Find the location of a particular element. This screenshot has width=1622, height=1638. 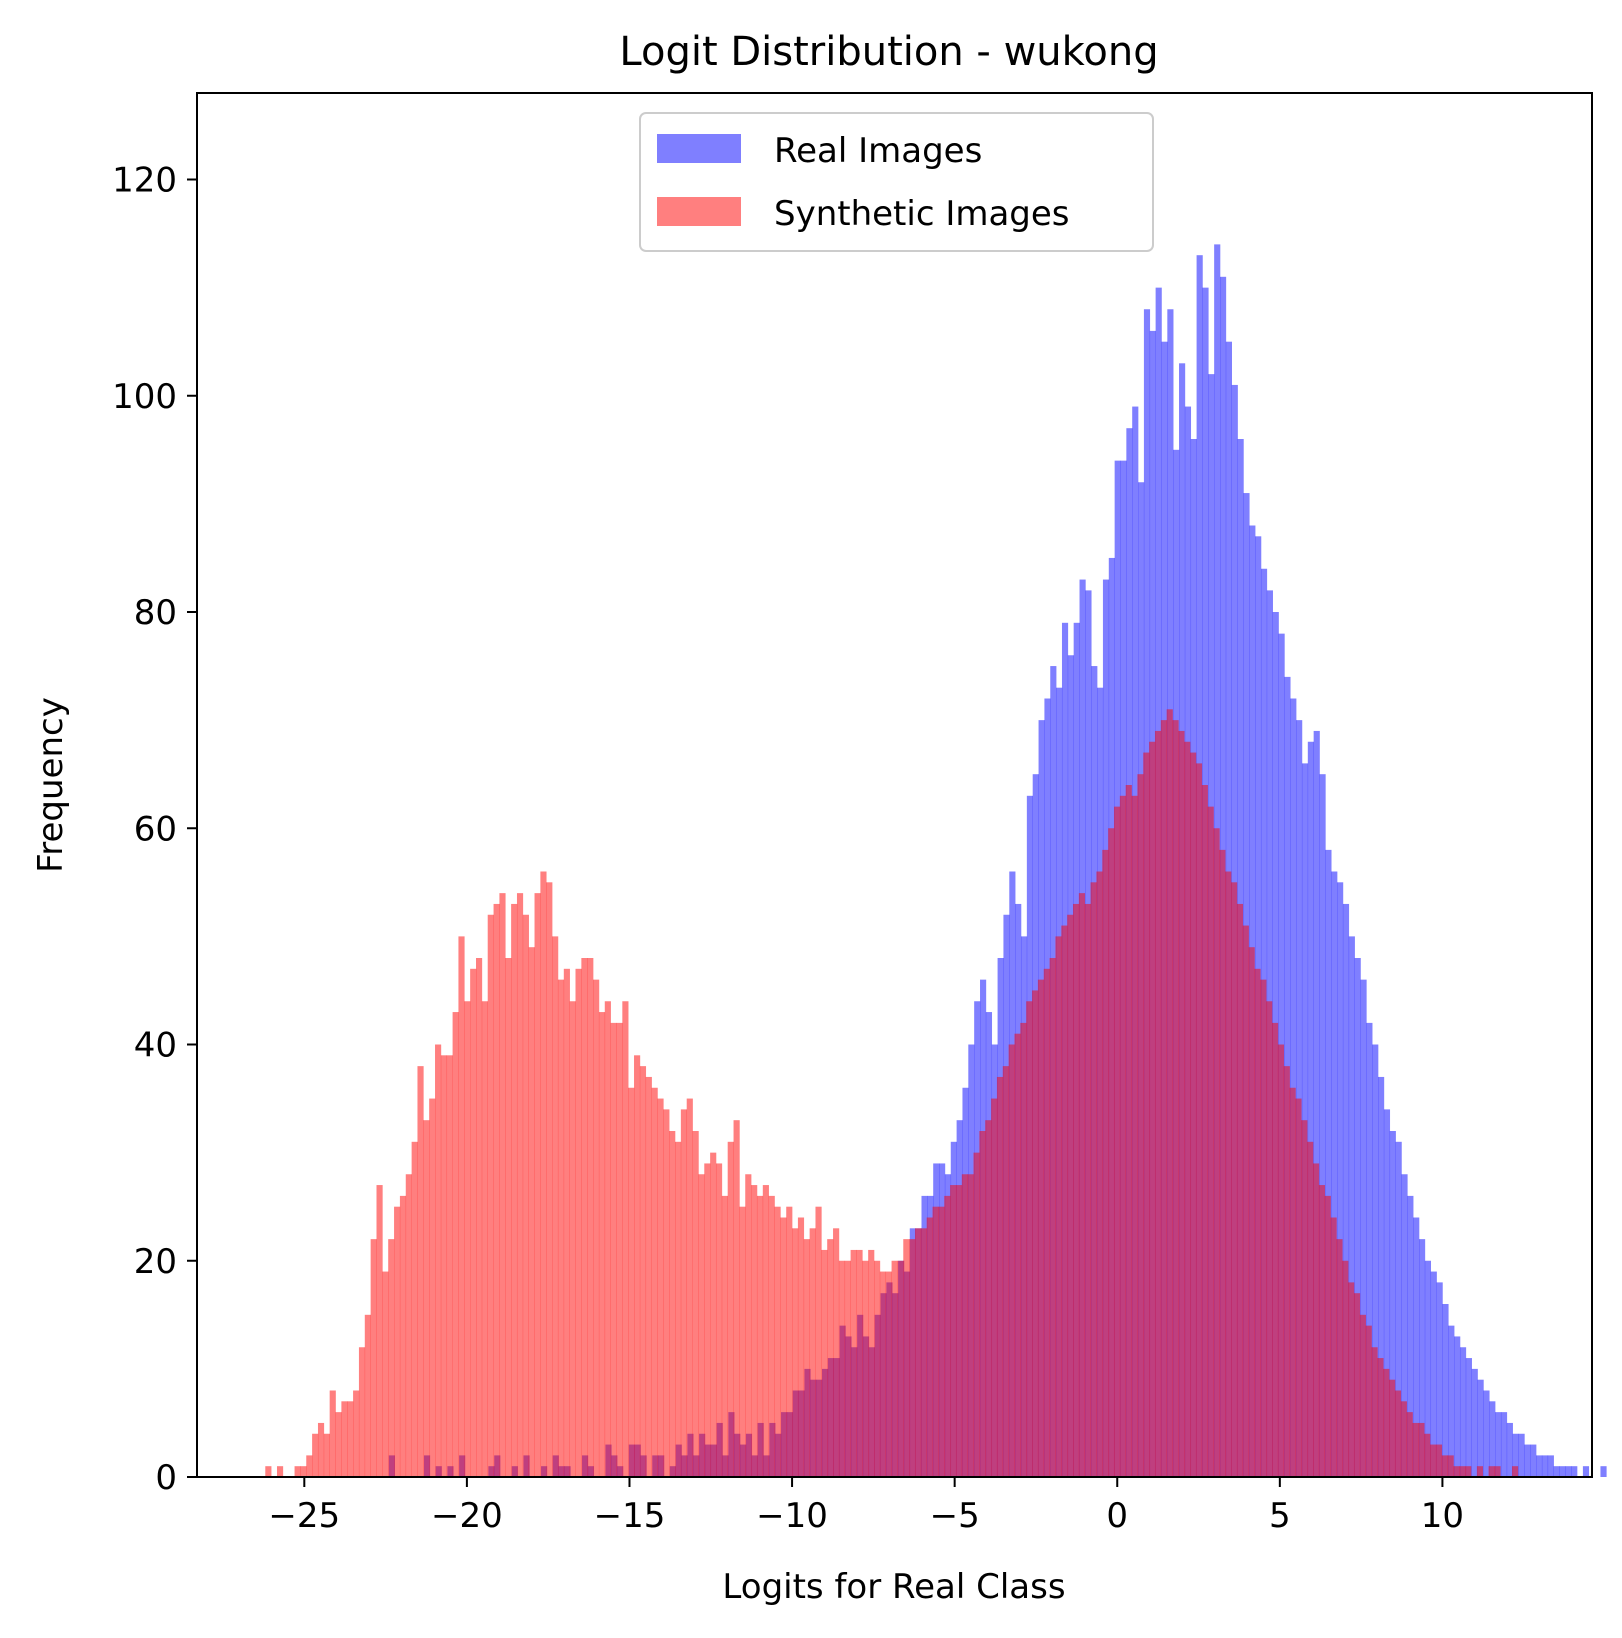

legend-box is located at coordinates (896, 182).